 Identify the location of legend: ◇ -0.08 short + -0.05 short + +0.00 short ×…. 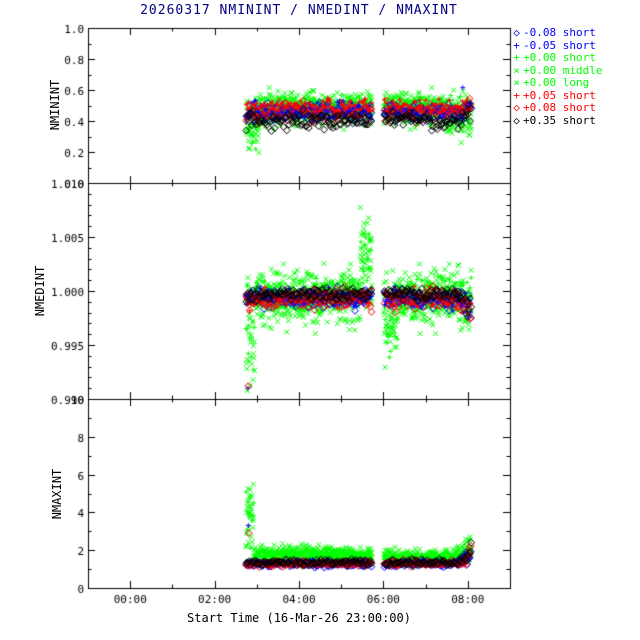
(575, 77).